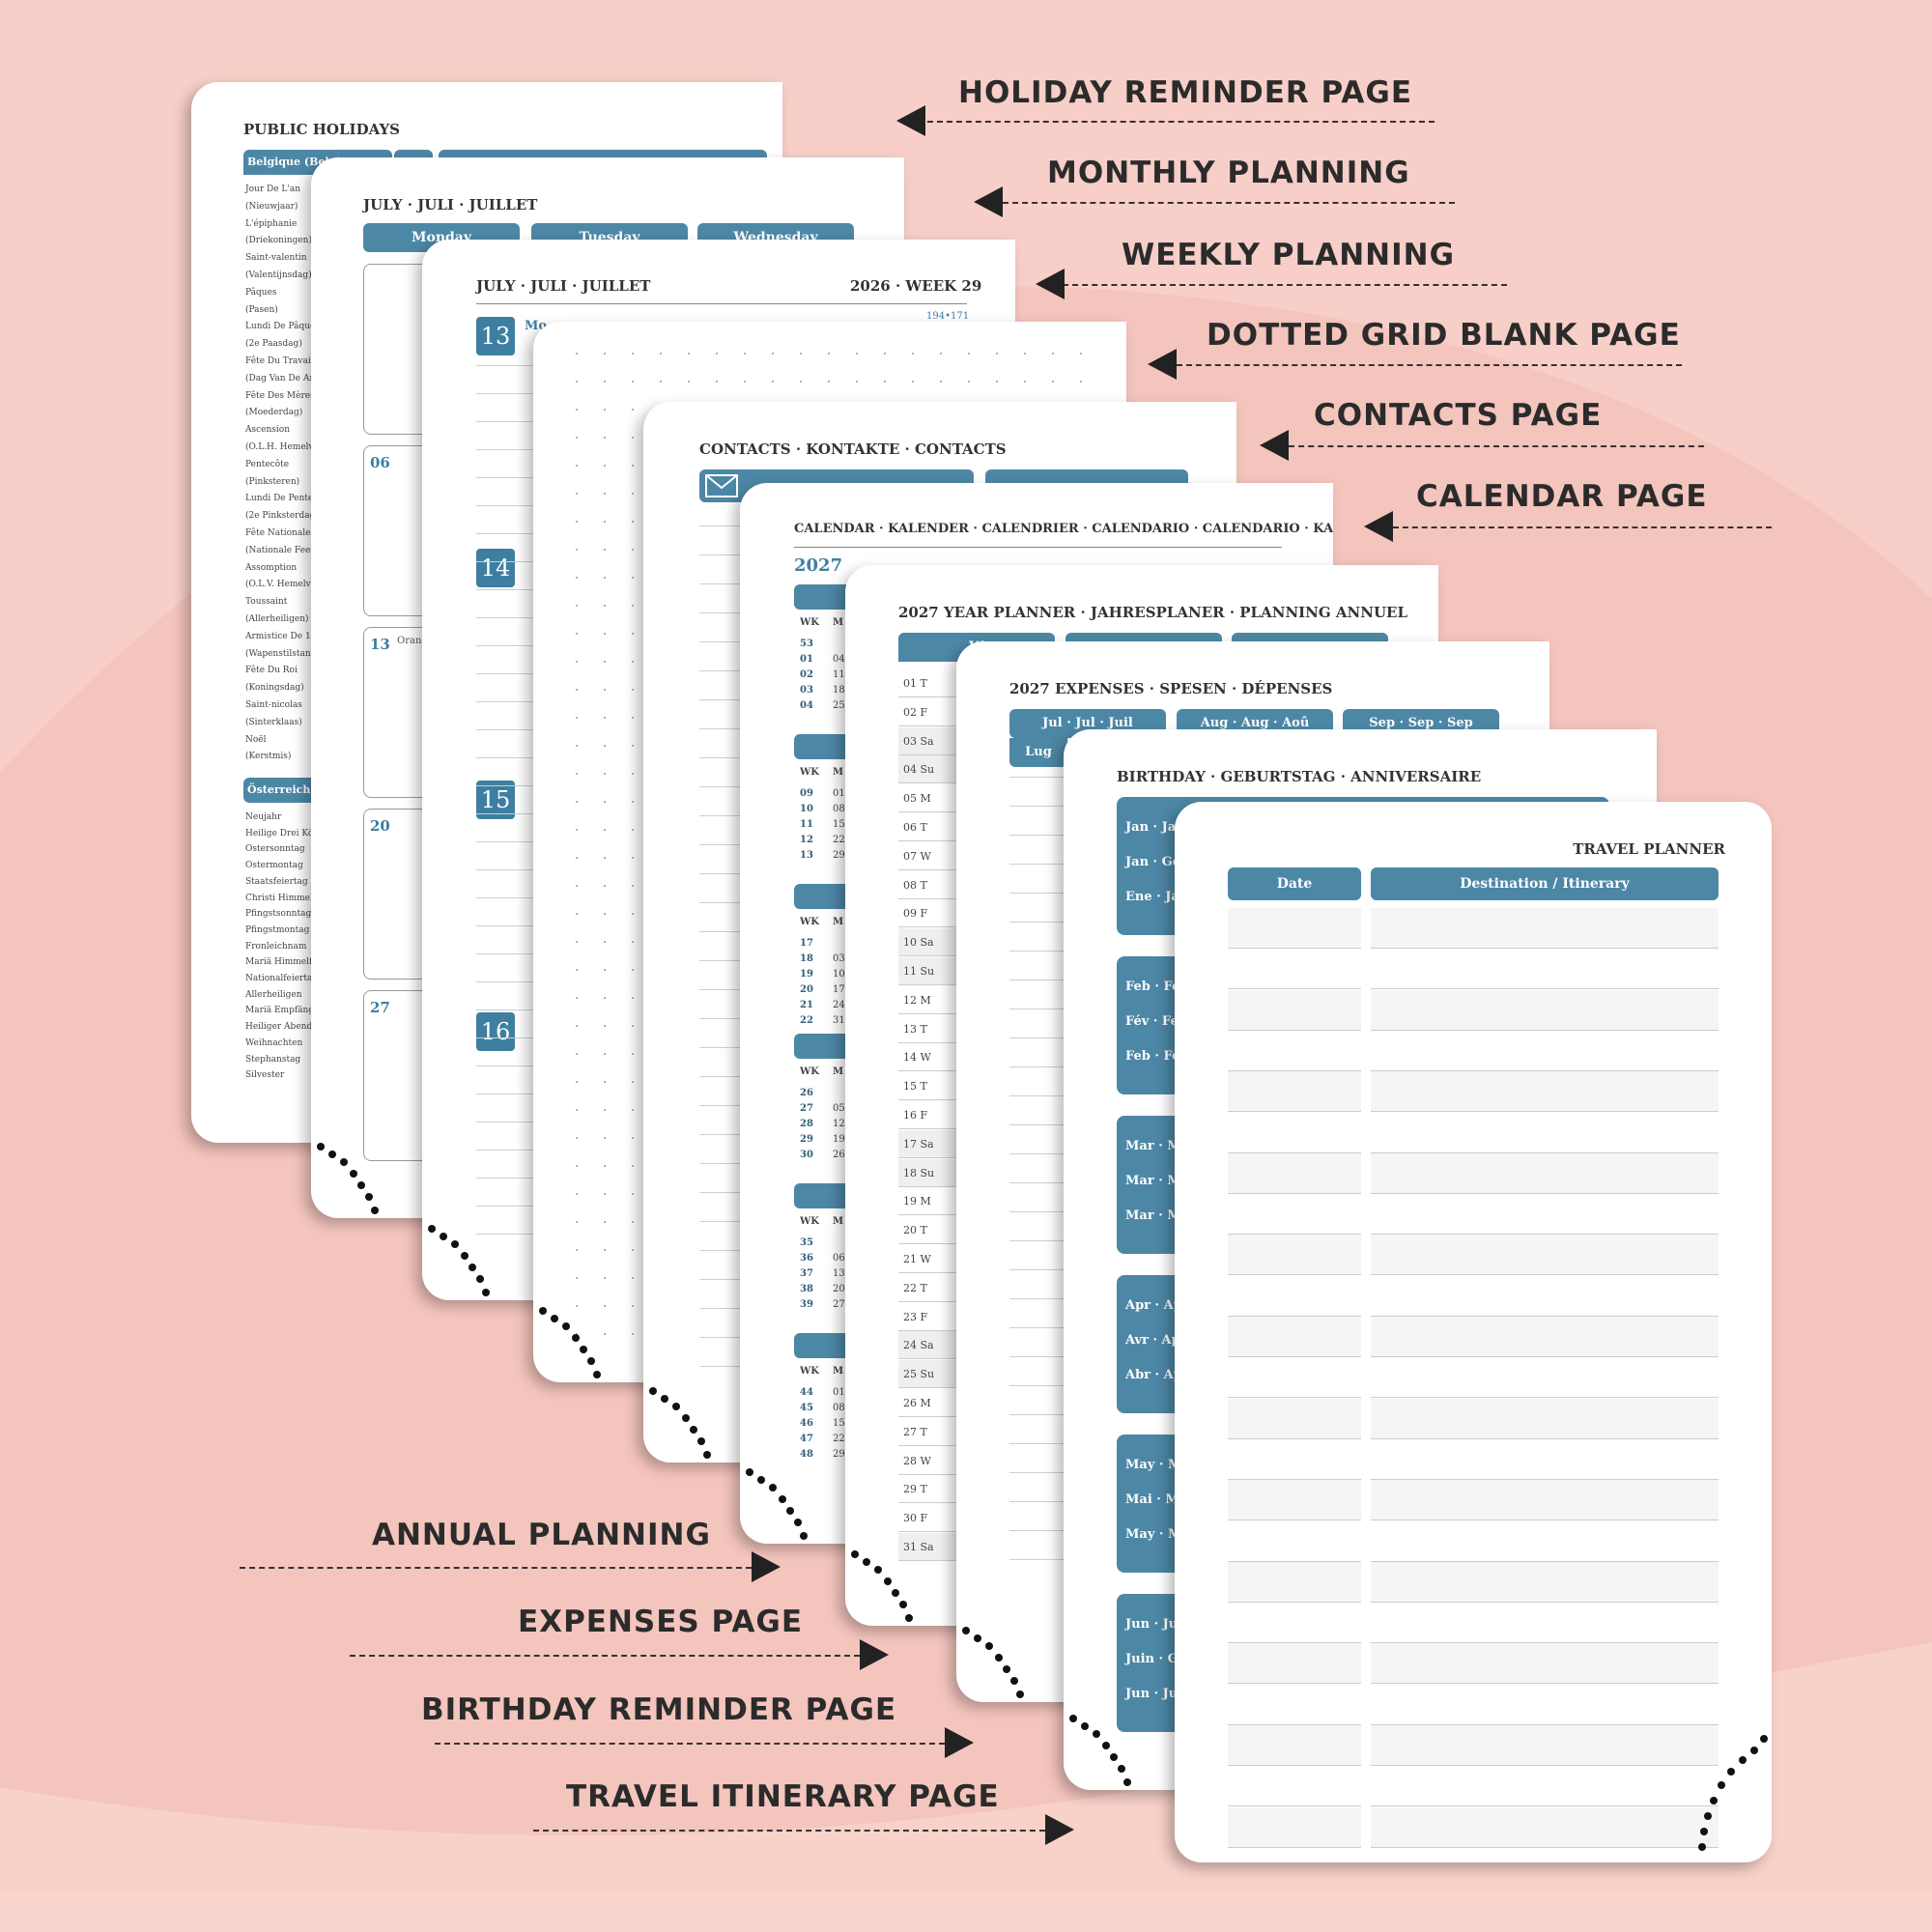 Image resolution: width=1932 pixels, height=1932 pixels. I want to click on holiday-name: L'épiphanie, so click(271, 223).